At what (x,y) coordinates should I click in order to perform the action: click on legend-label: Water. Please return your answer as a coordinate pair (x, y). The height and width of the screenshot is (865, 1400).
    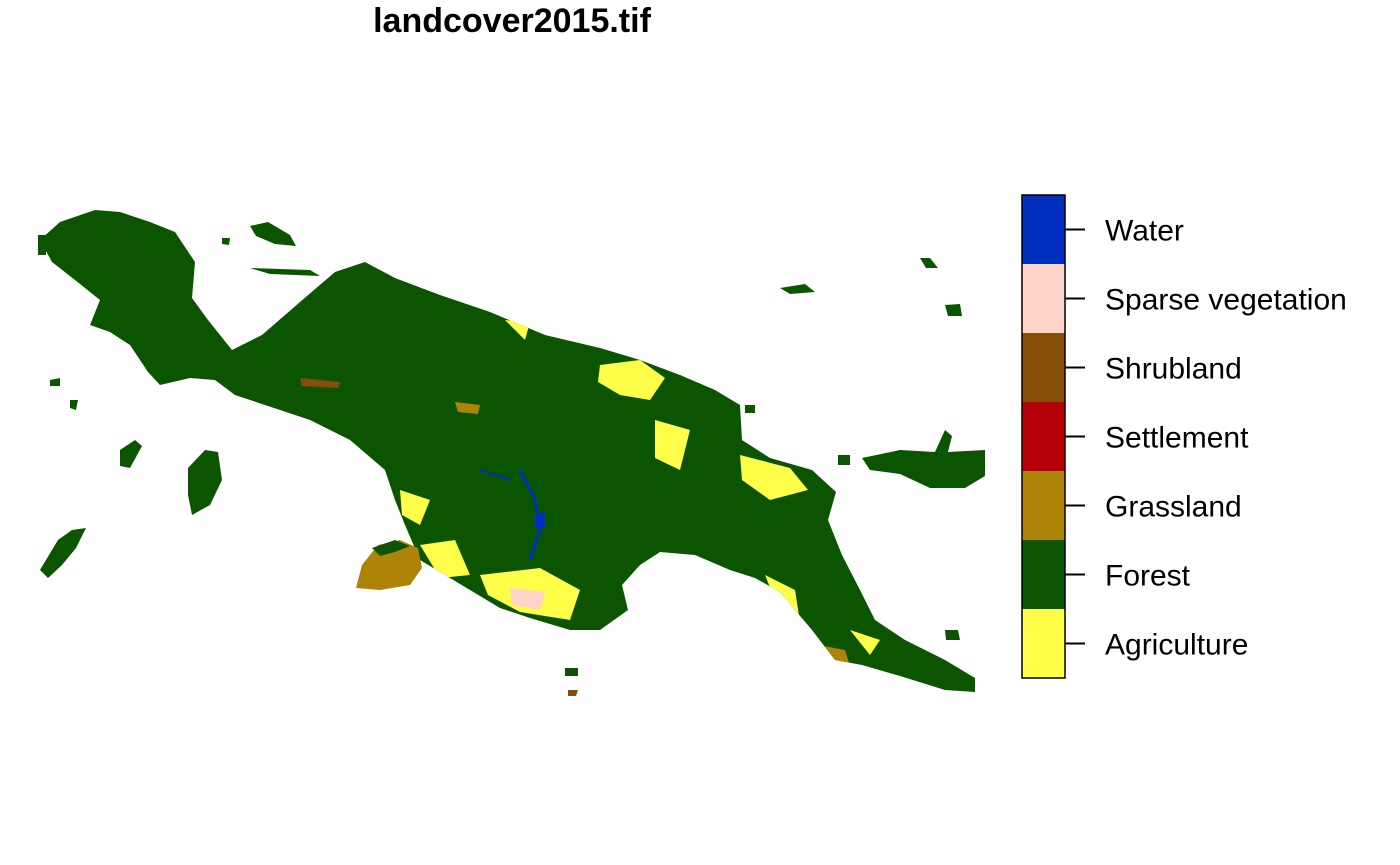
    Looking at the image, I should click on (1144, 231).